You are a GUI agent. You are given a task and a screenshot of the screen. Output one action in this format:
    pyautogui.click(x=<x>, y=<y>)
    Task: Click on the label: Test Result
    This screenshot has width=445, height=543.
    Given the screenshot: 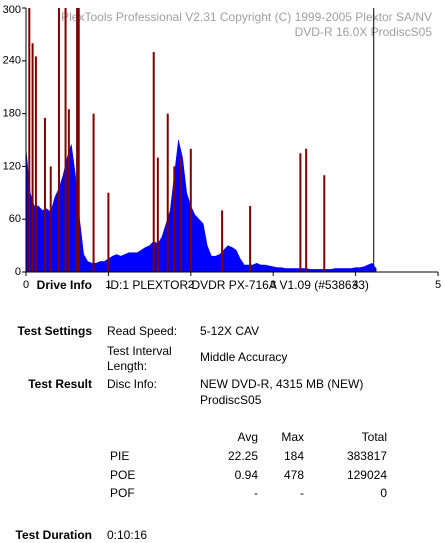 What is the action you would take?
    pyautogui.click(x=60, y=384)
    